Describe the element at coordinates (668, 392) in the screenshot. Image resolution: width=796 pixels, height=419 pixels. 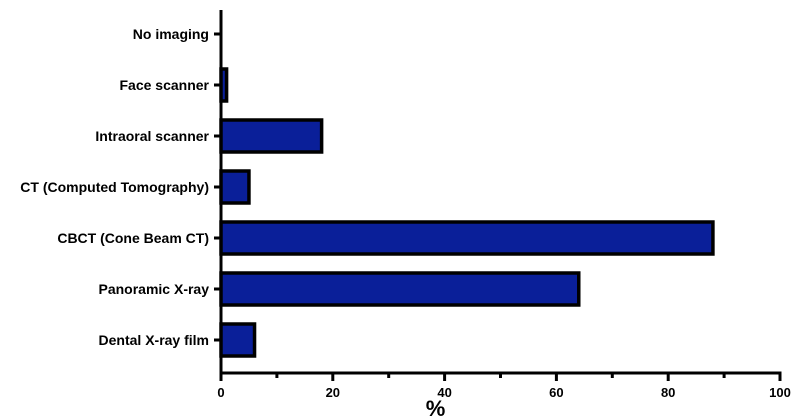
I see `x-tick-label-4: 80` at that location.